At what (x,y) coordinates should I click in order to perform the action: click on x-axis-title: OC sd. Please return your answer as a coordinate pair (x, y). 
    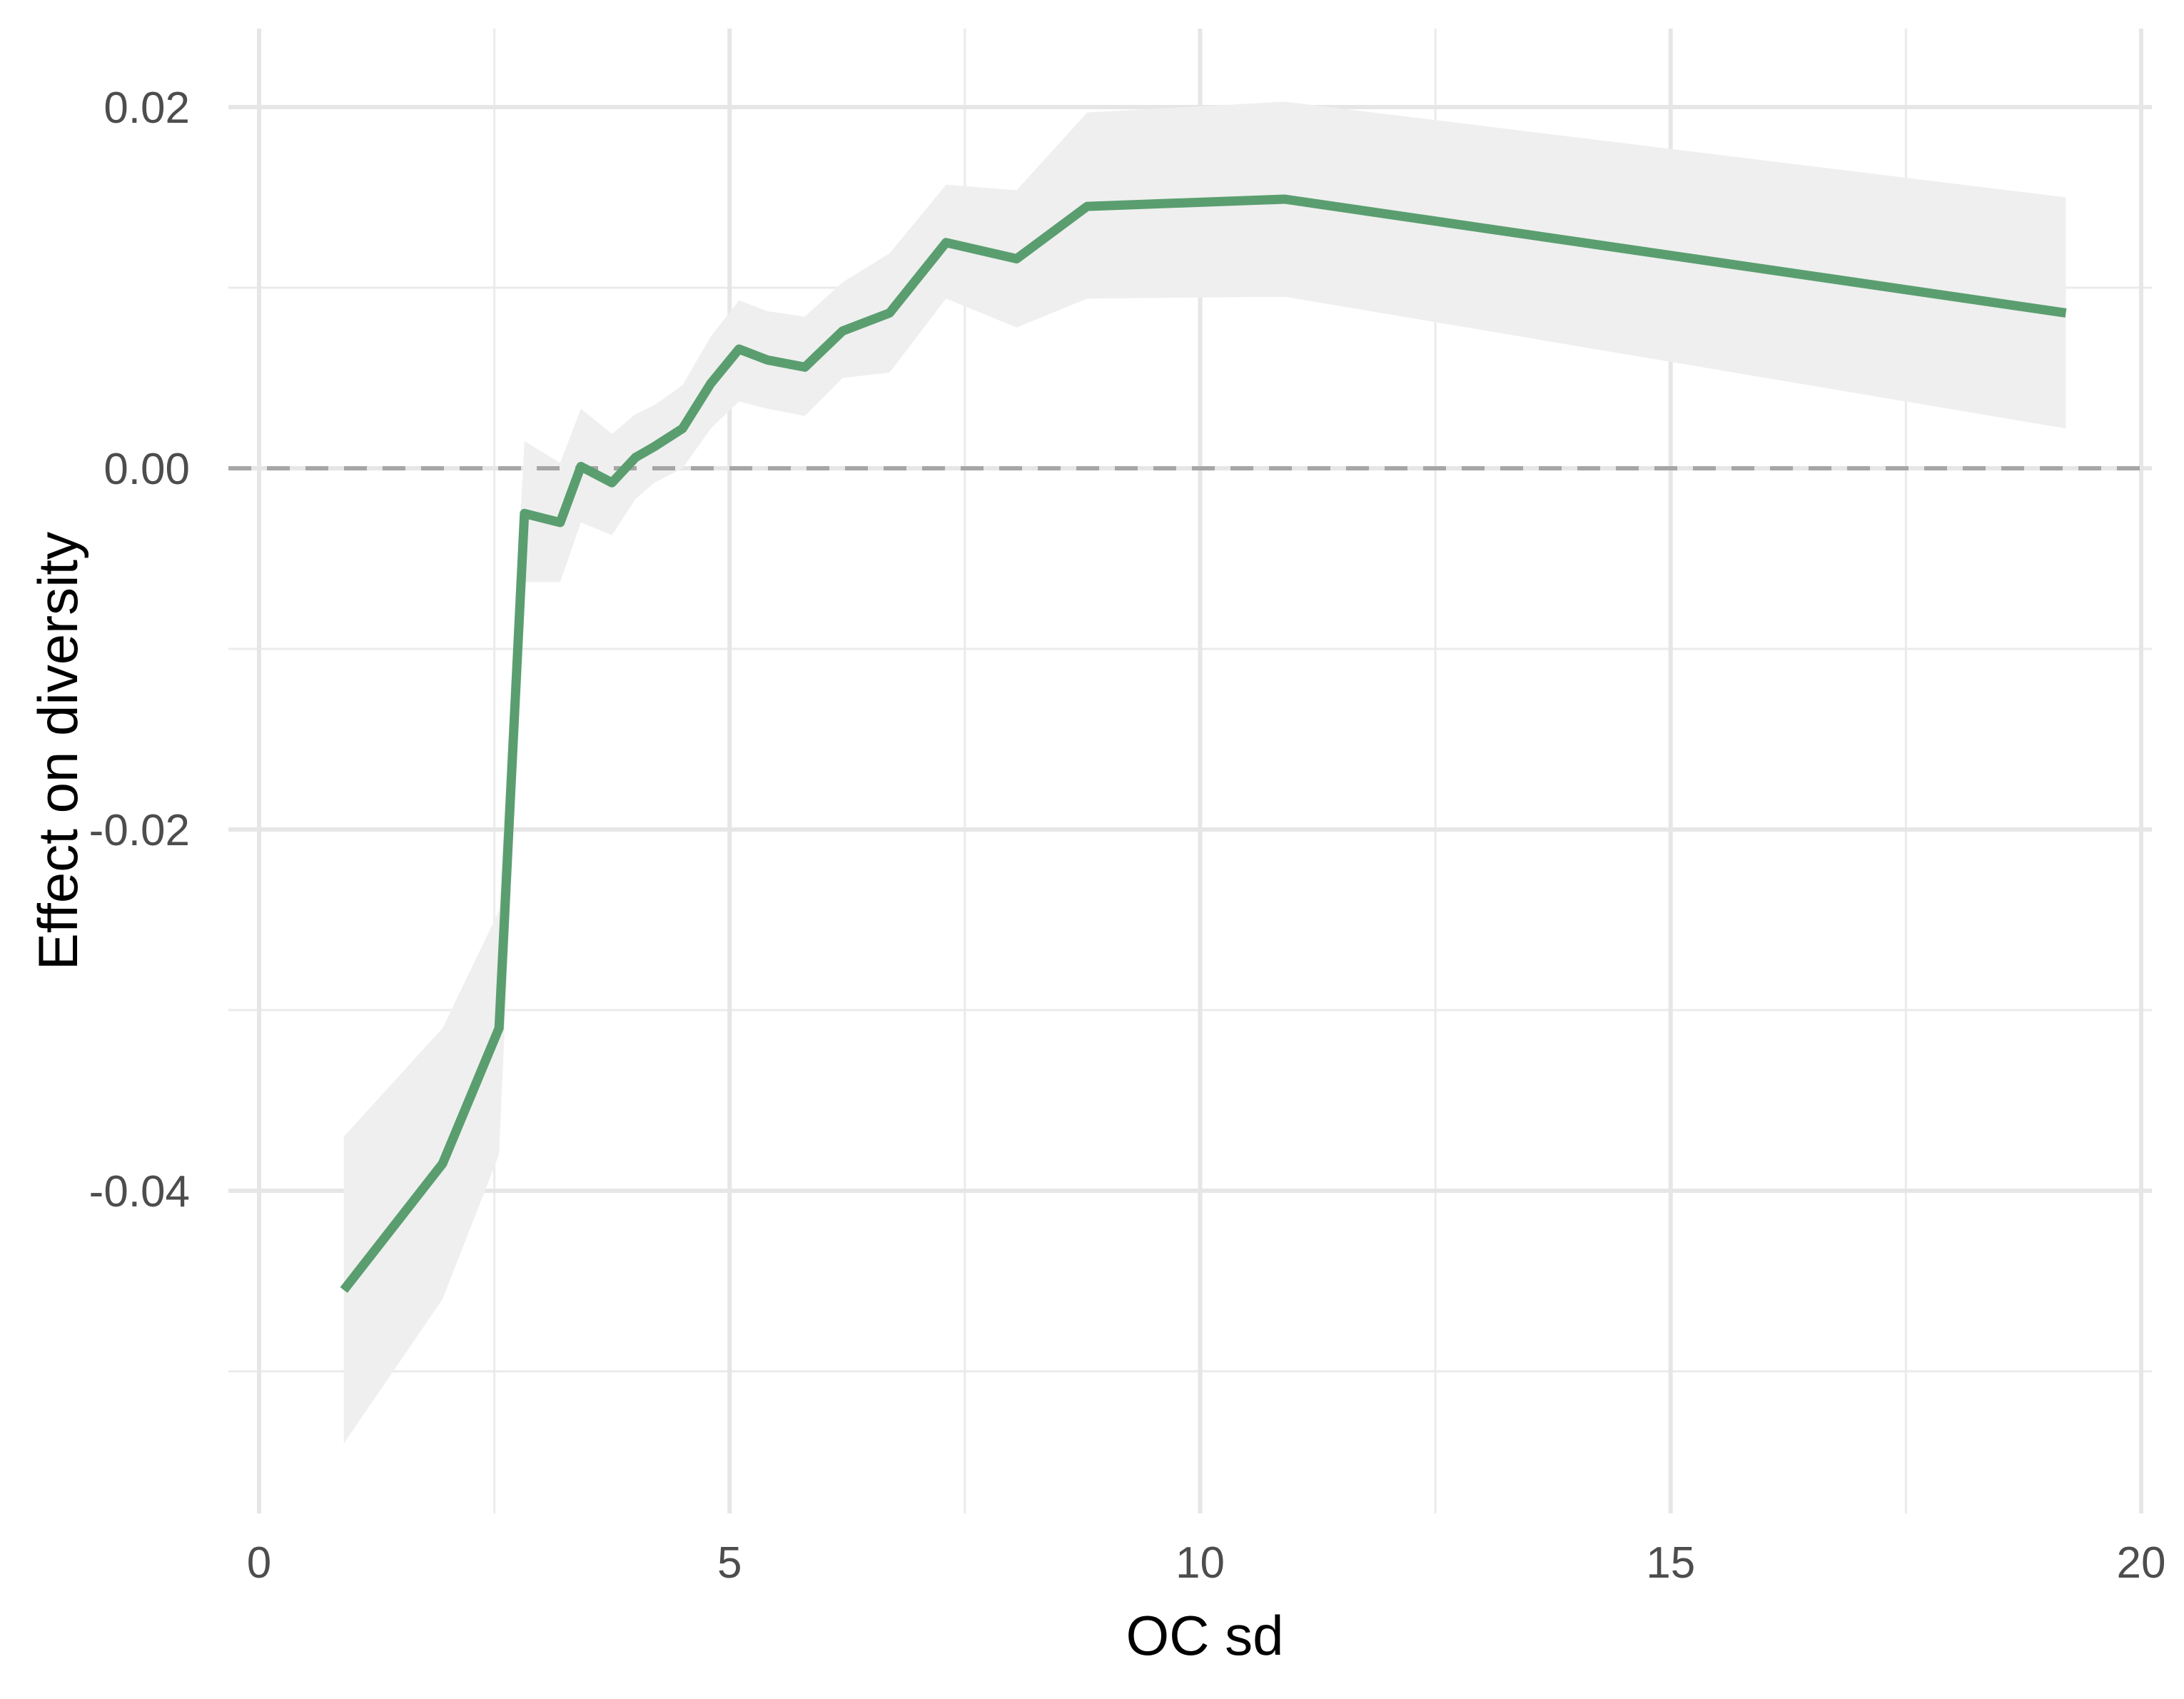
    Looking at the image, I should click on (1204, 1636).